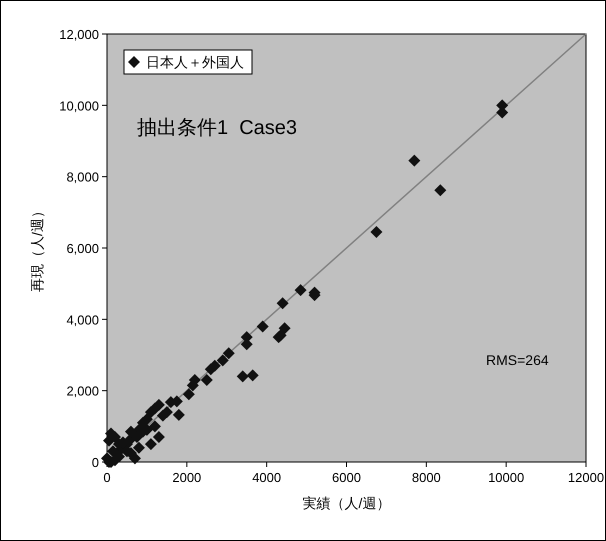 This screenshot has width=606, height=541. I want to click on annotation: RMS=264, so click(517, 360).